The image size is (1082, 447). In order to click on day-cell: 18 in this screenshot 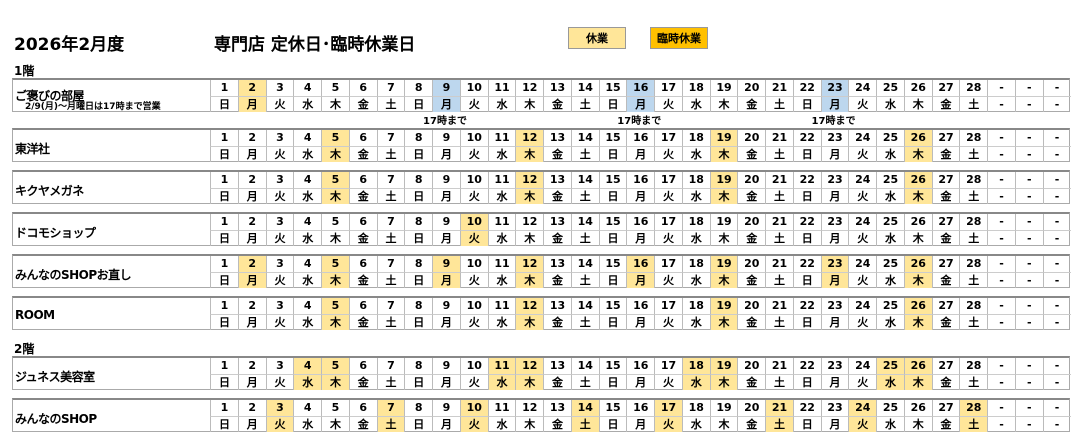, I will do `click(695, 264)`.